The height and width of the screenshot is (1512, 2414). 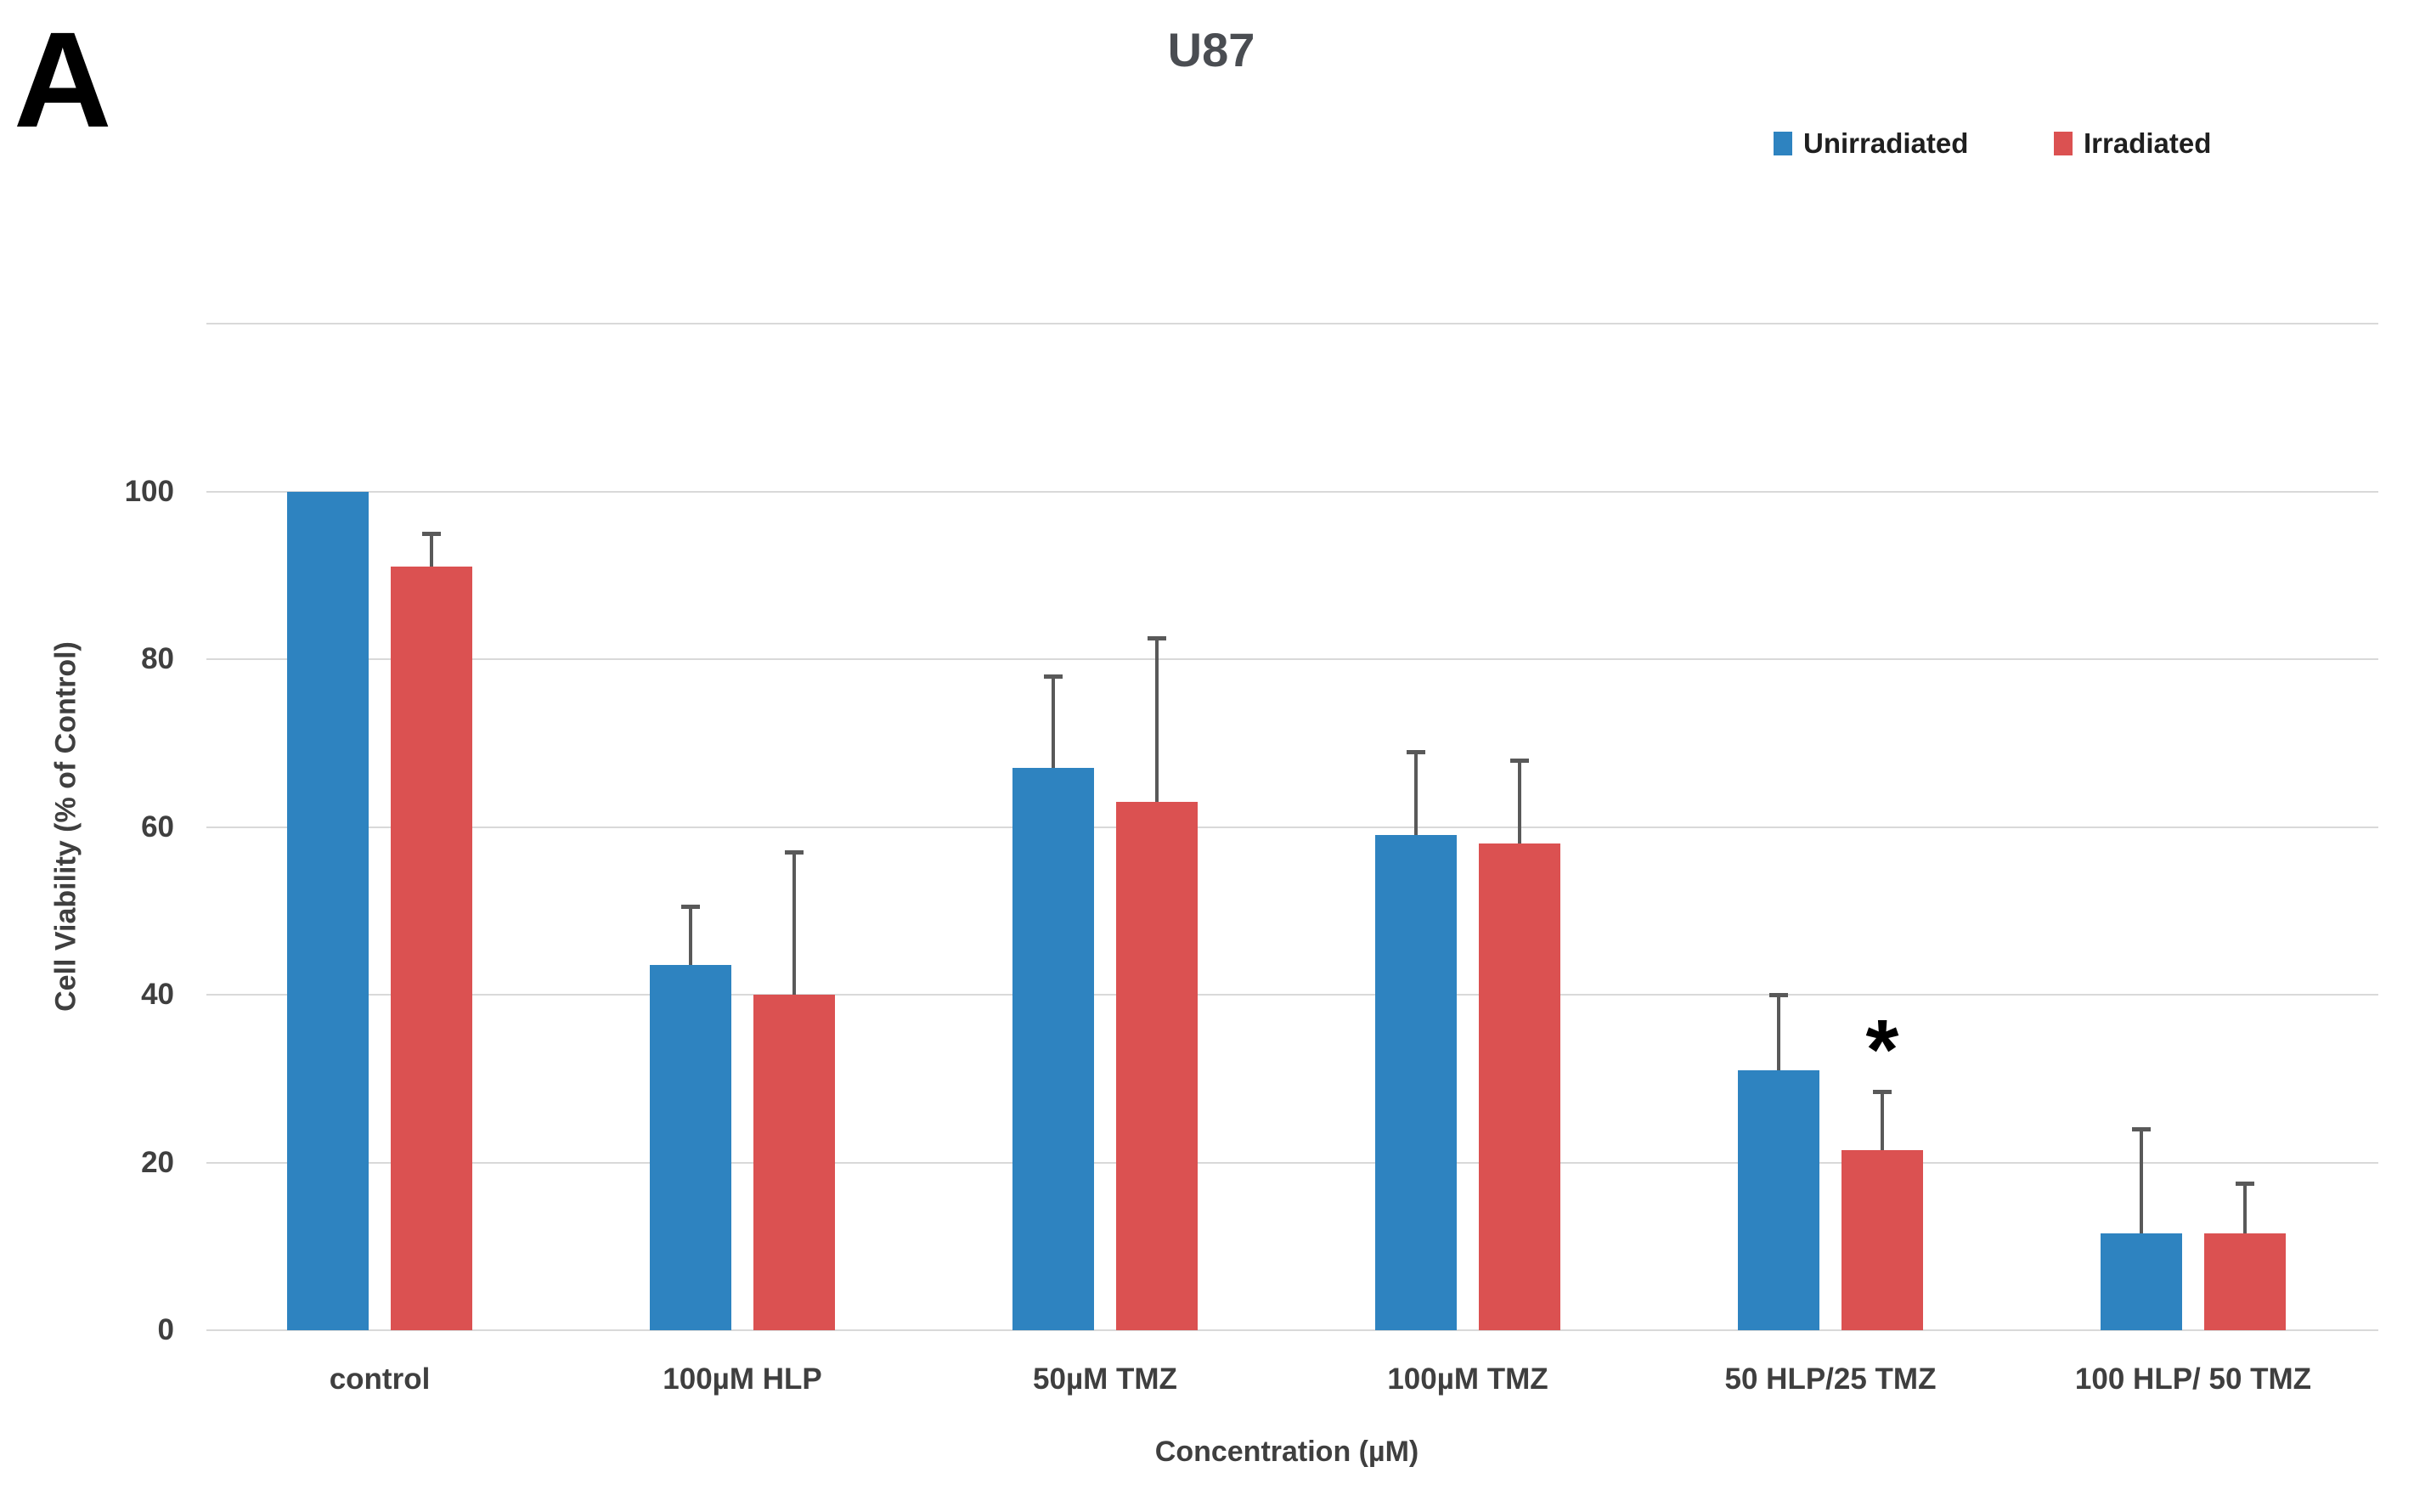 I want to click on x-tick-label-0: control, so click(x=380, y=1379).